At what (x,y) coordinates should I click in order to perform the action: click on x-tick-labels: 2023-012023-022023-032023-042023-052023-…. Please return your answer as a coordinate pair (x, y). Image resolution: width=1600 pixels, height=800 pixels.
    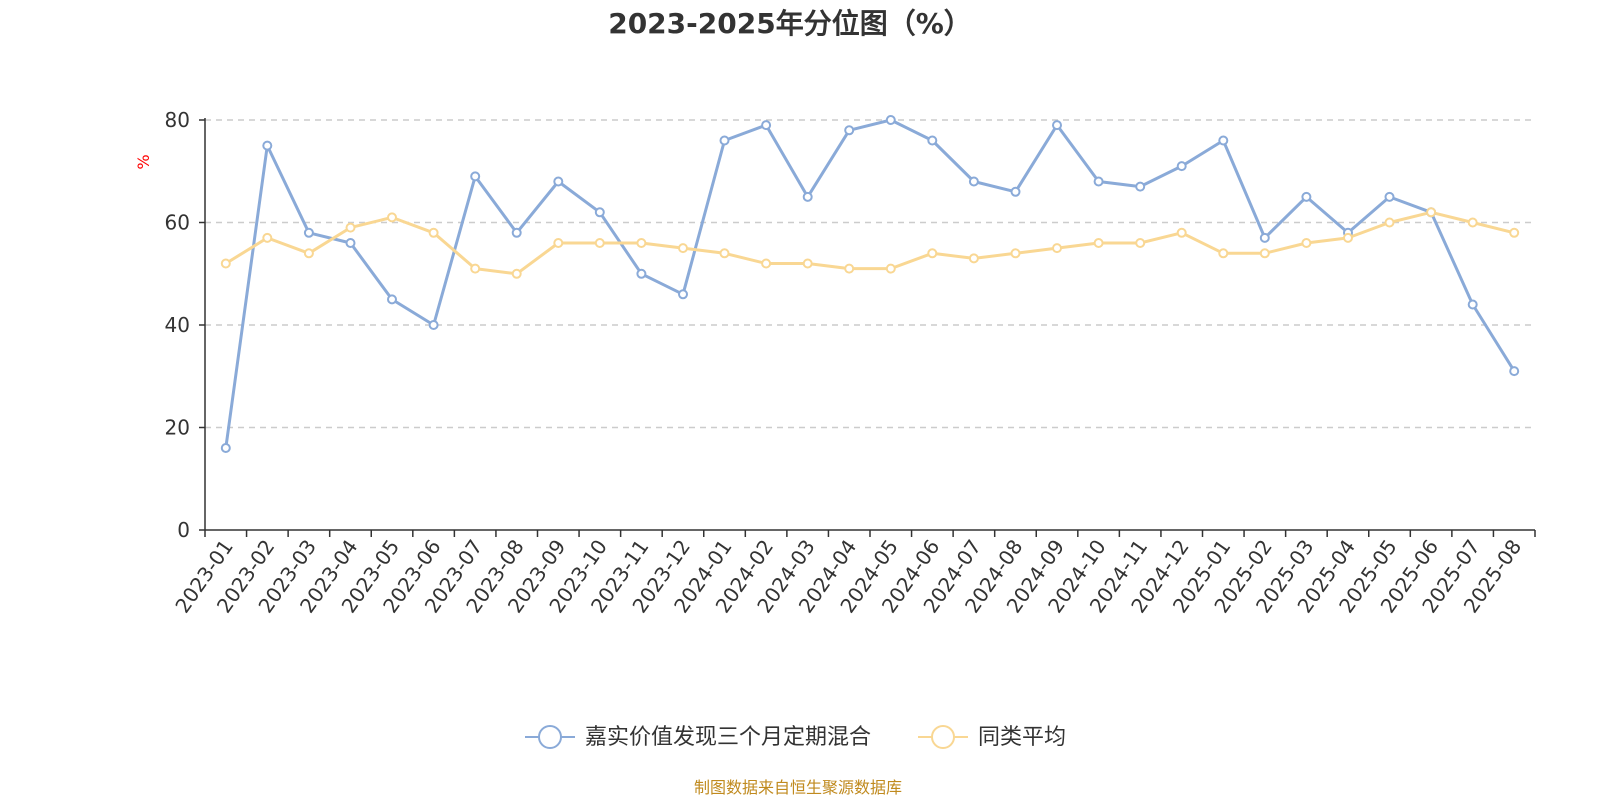
    Looking at the image, I should click on (848, 576).